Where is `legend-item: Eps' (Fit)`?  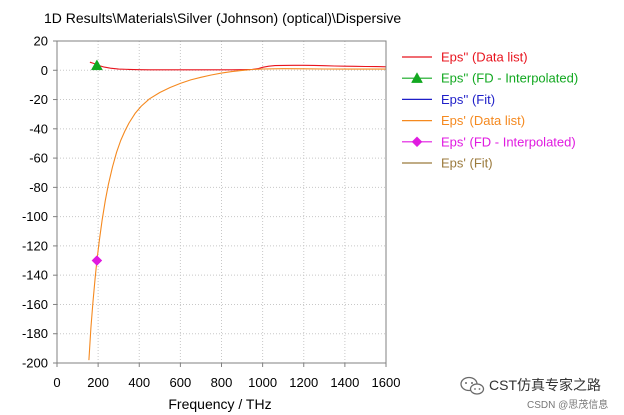
legend-item: Eps' (Fit) is located at coordinates (447, 163).